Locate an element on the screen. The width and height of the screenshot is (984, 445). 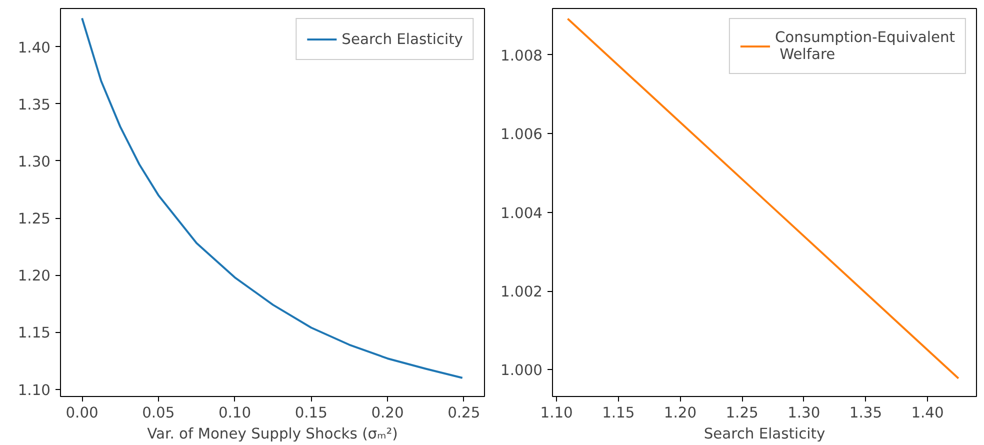
x-tick-label: 1.15 is located at coordinates (618, 413).